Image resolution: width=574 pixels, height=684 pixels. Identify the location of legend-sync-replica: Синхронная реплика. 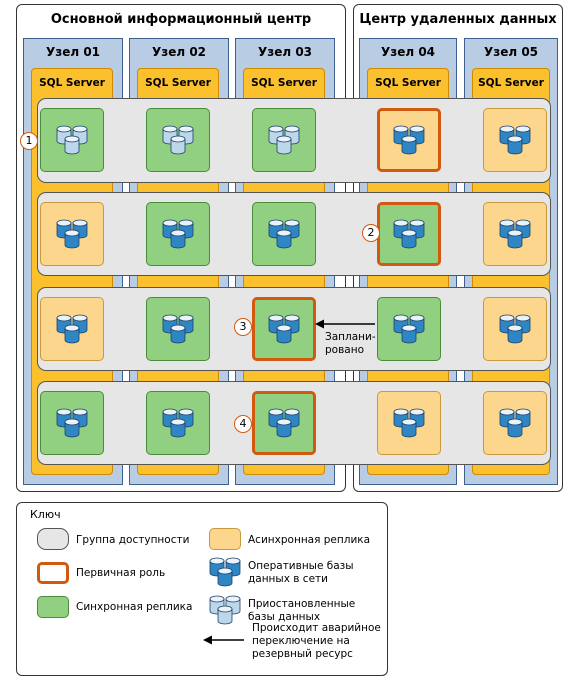
(134, 607).